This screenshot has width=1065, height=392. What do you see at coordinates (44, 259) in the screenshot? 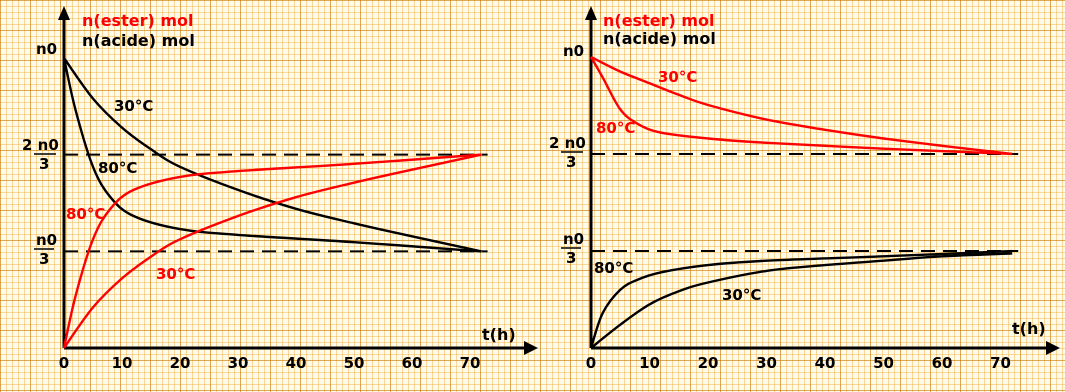
I see `left-y-third-den: 3` at bounding box center [44, 259].